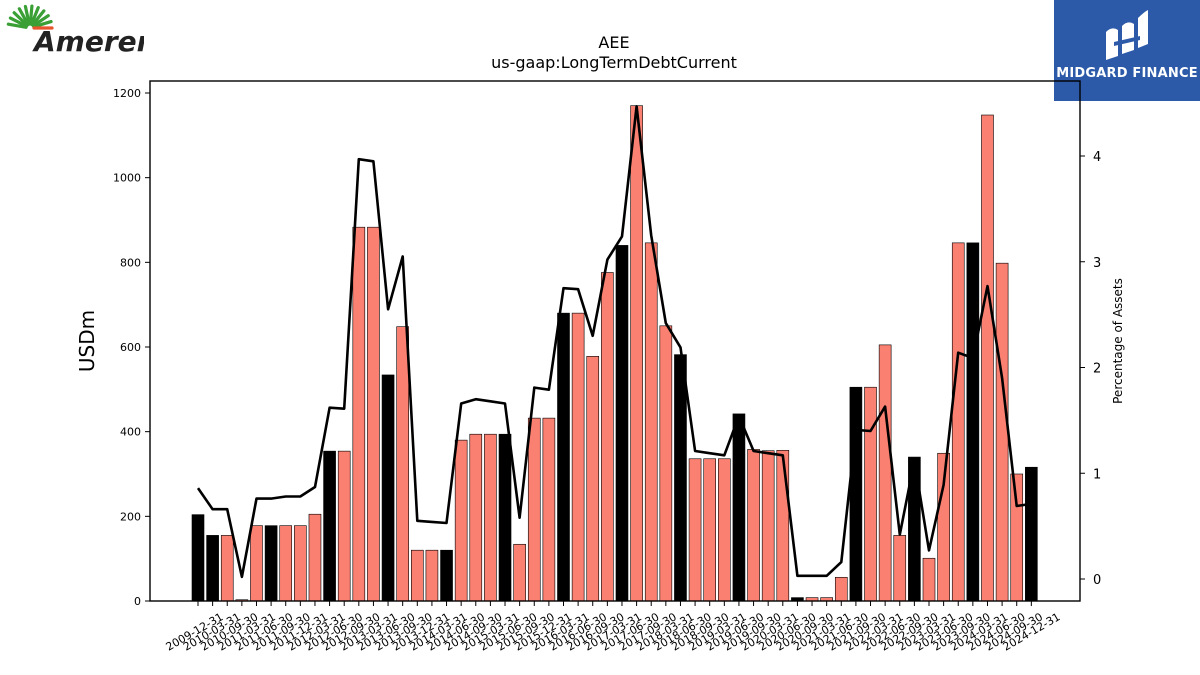  Describe the element at coordinates (1127, 35) in the screenshot. I see `midgard-emblem-icon` at that location.